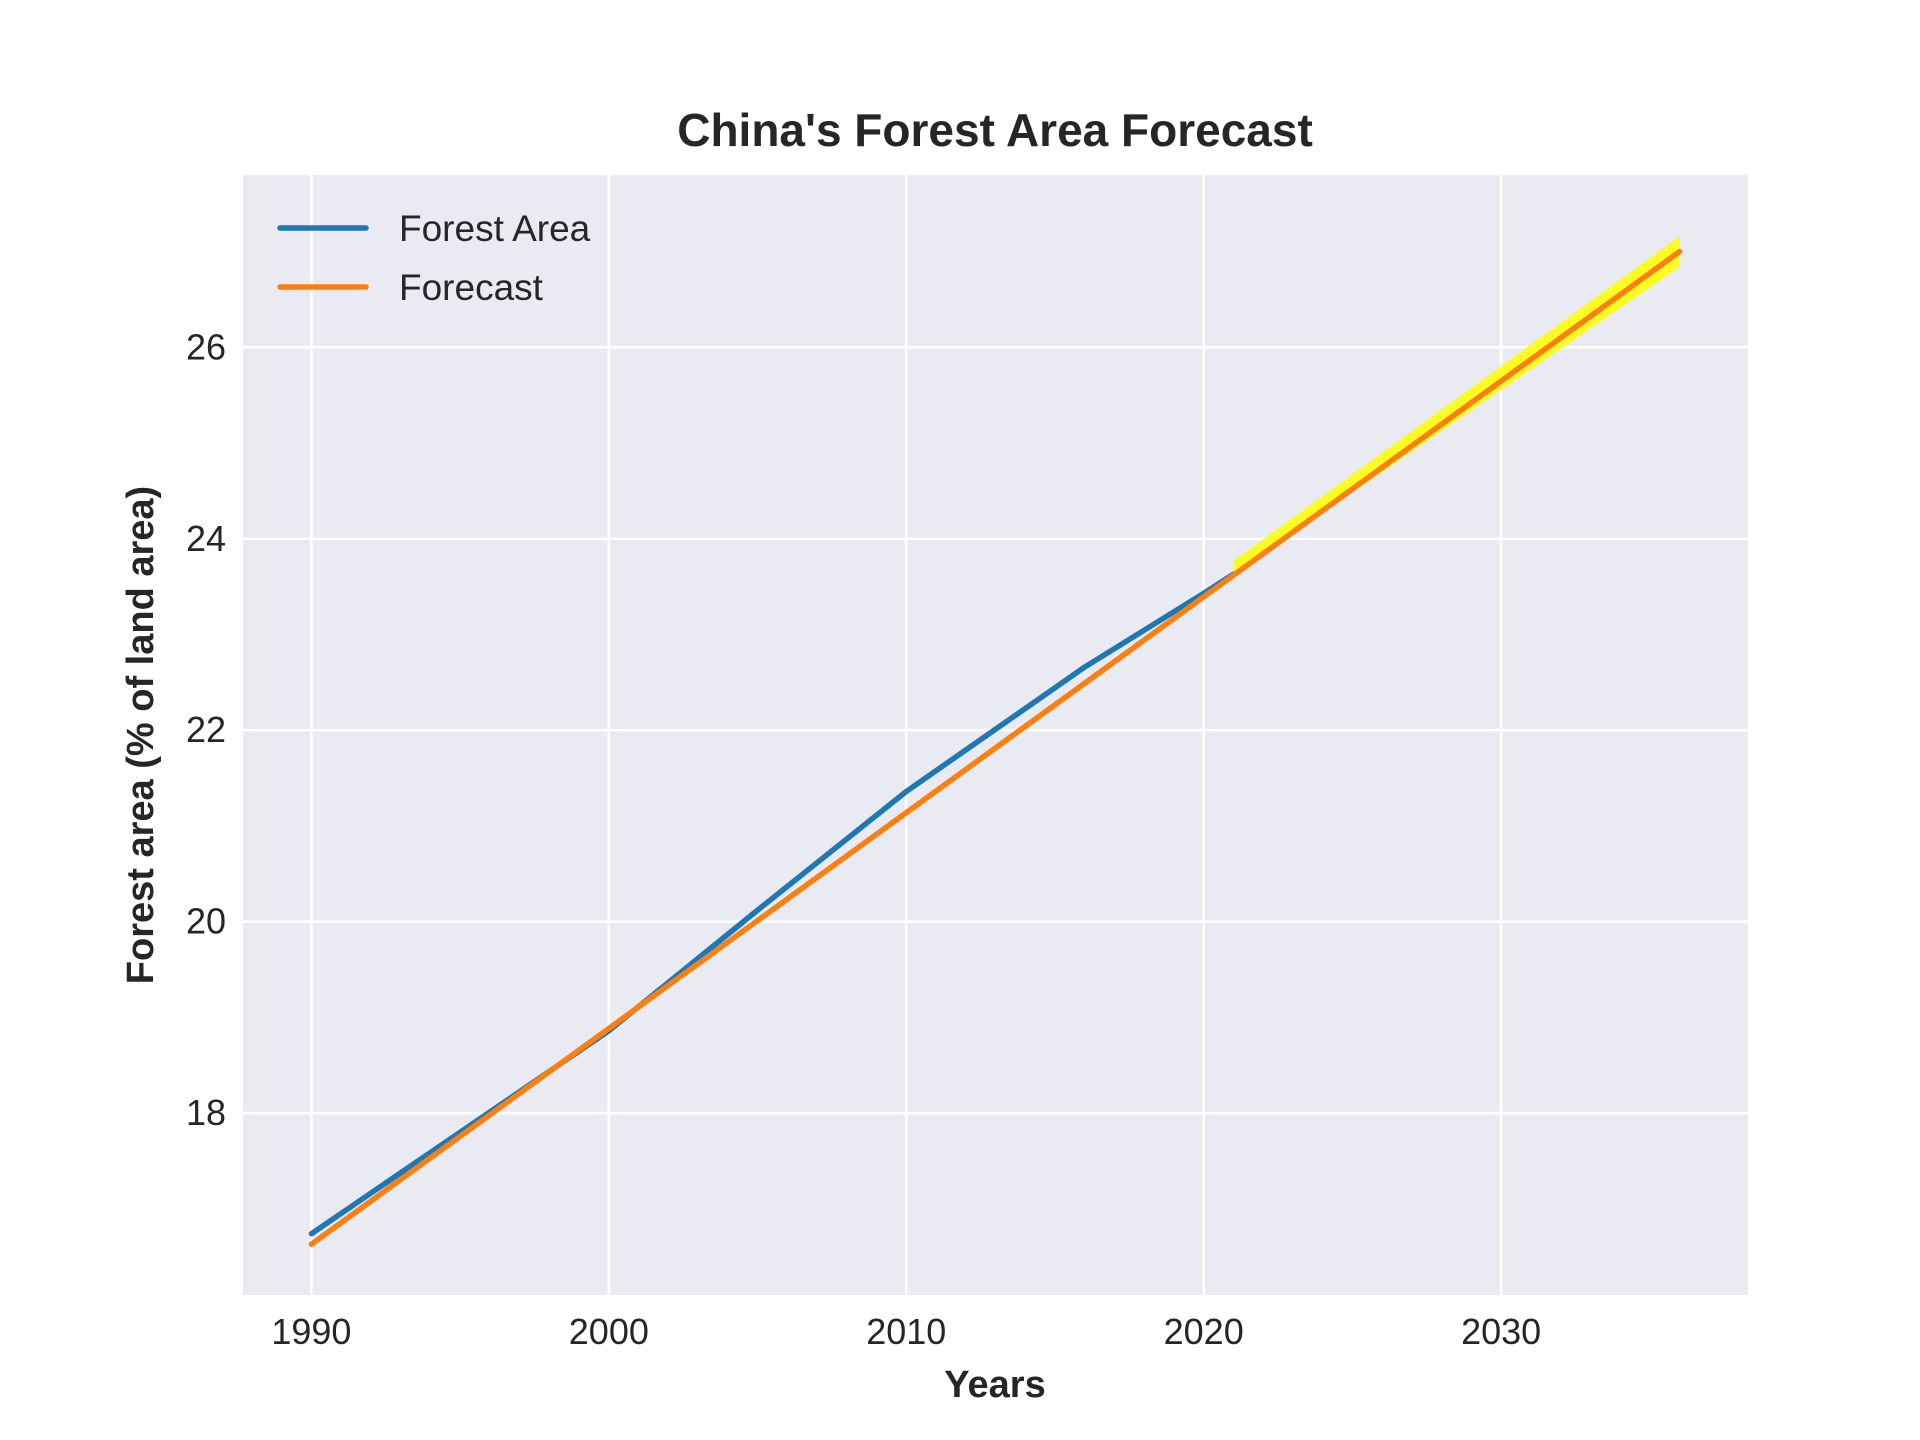 This screenshot has width=1920, height=1440. I want to click on legend-label-forecast: Forecast, so click(471, 287).